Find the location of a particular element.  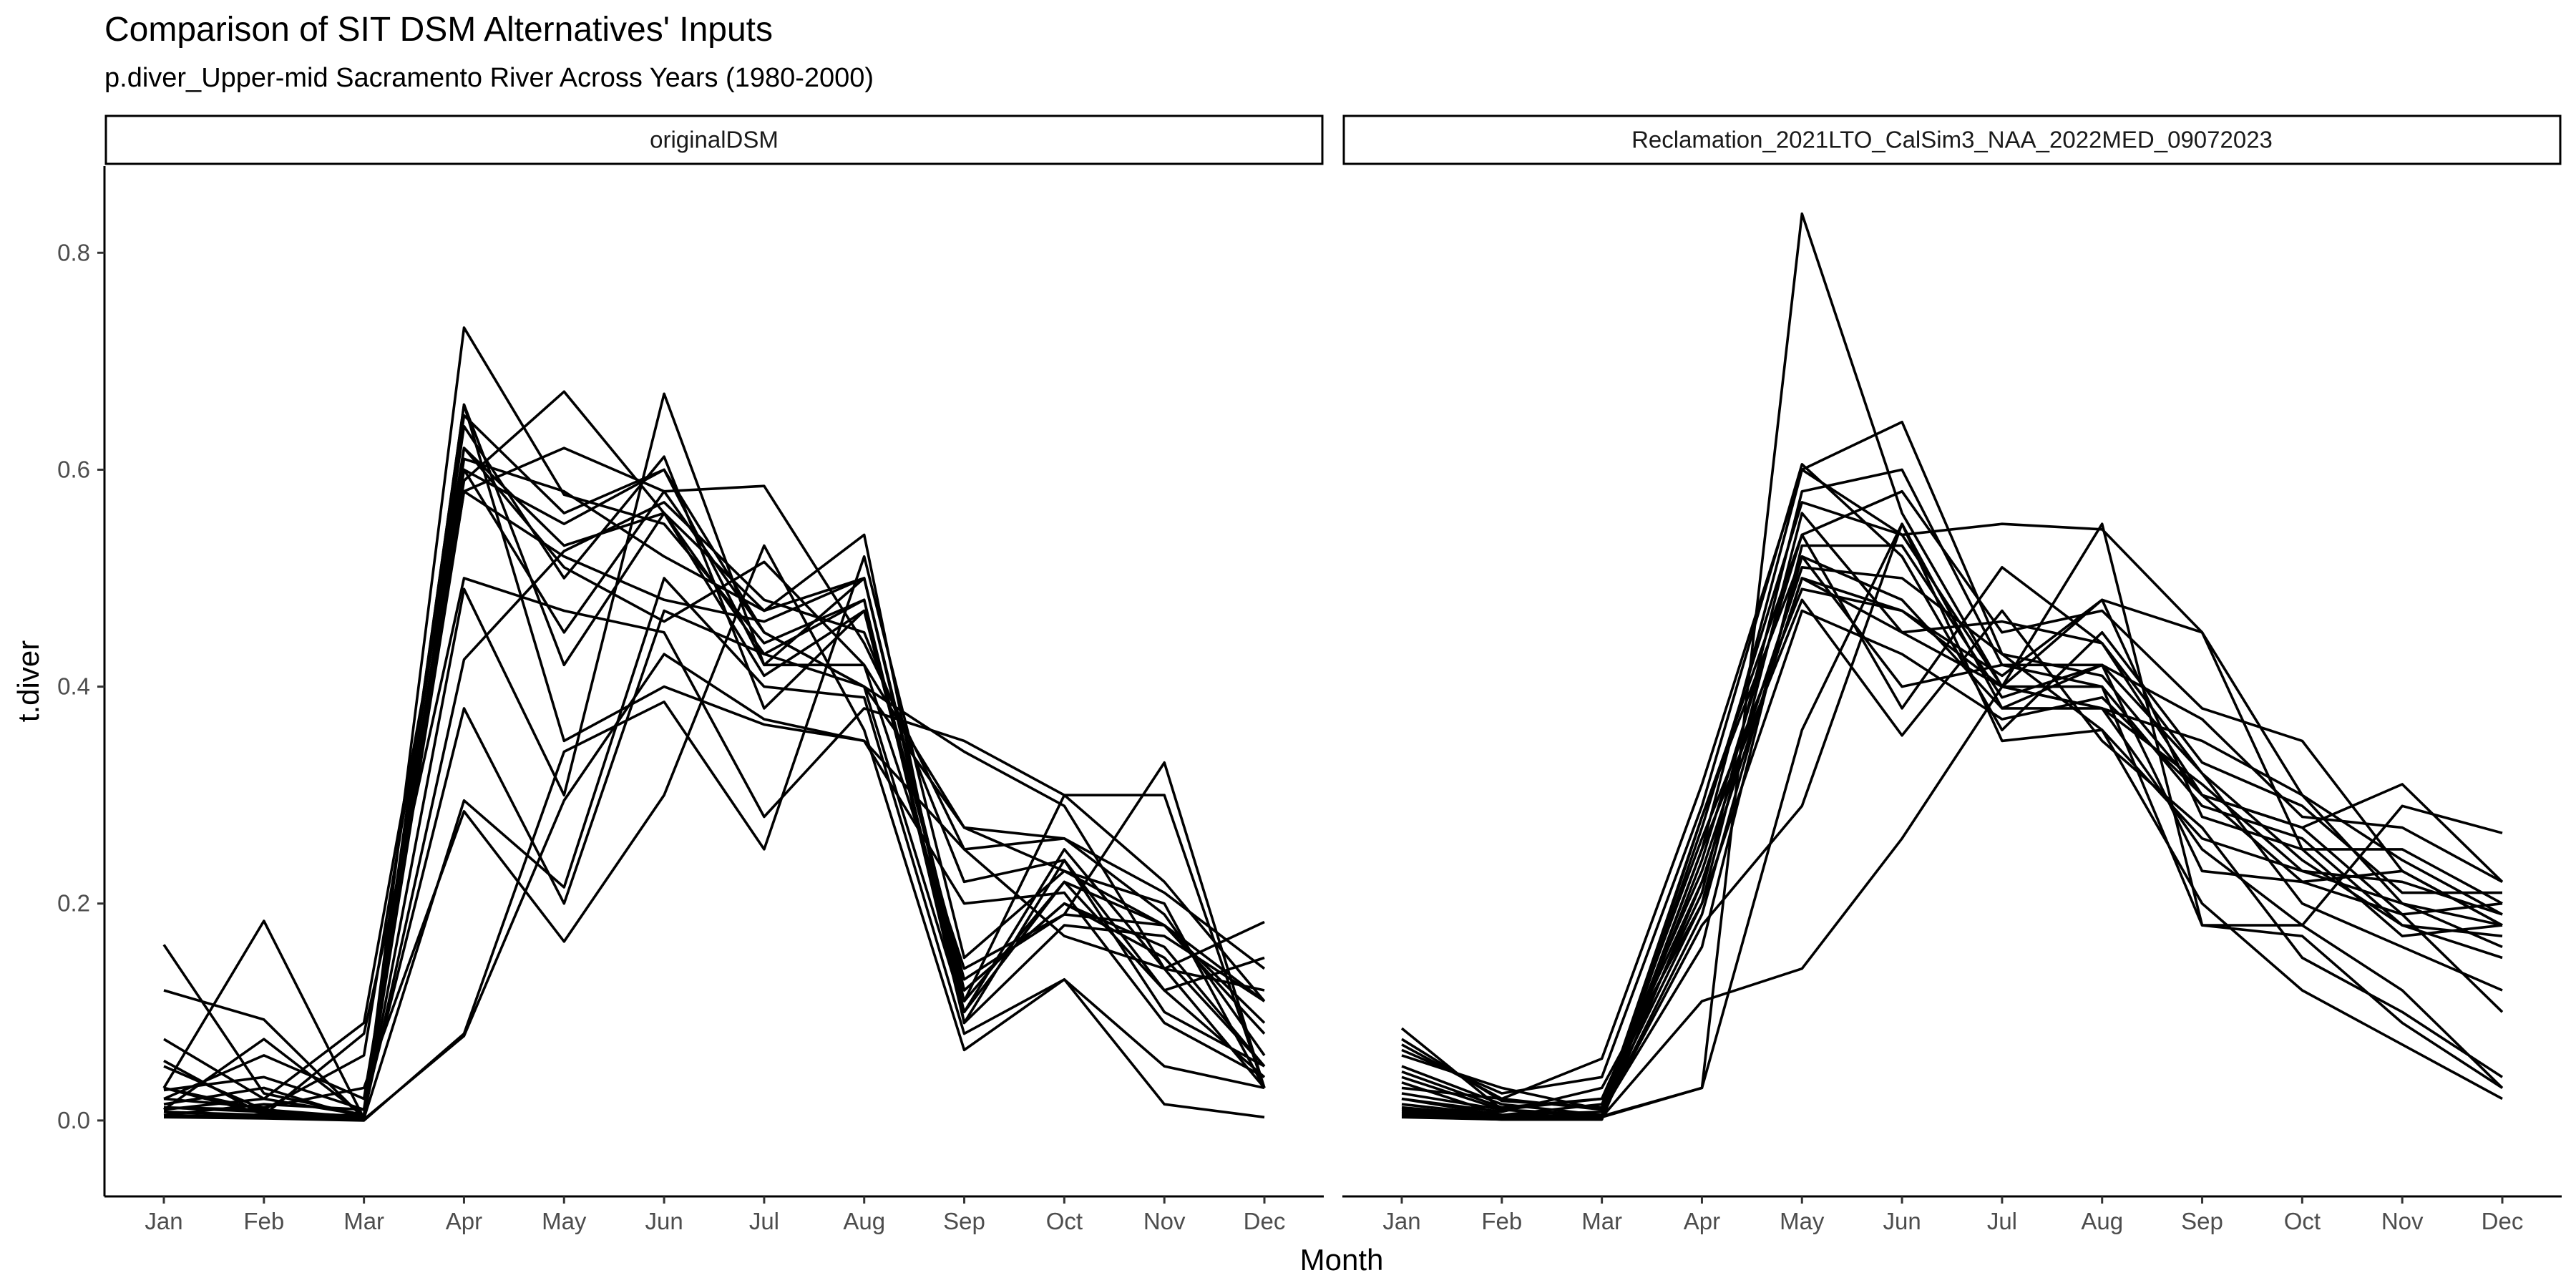

y-tick-label: 0.6 is located at coordinates (73, 469).